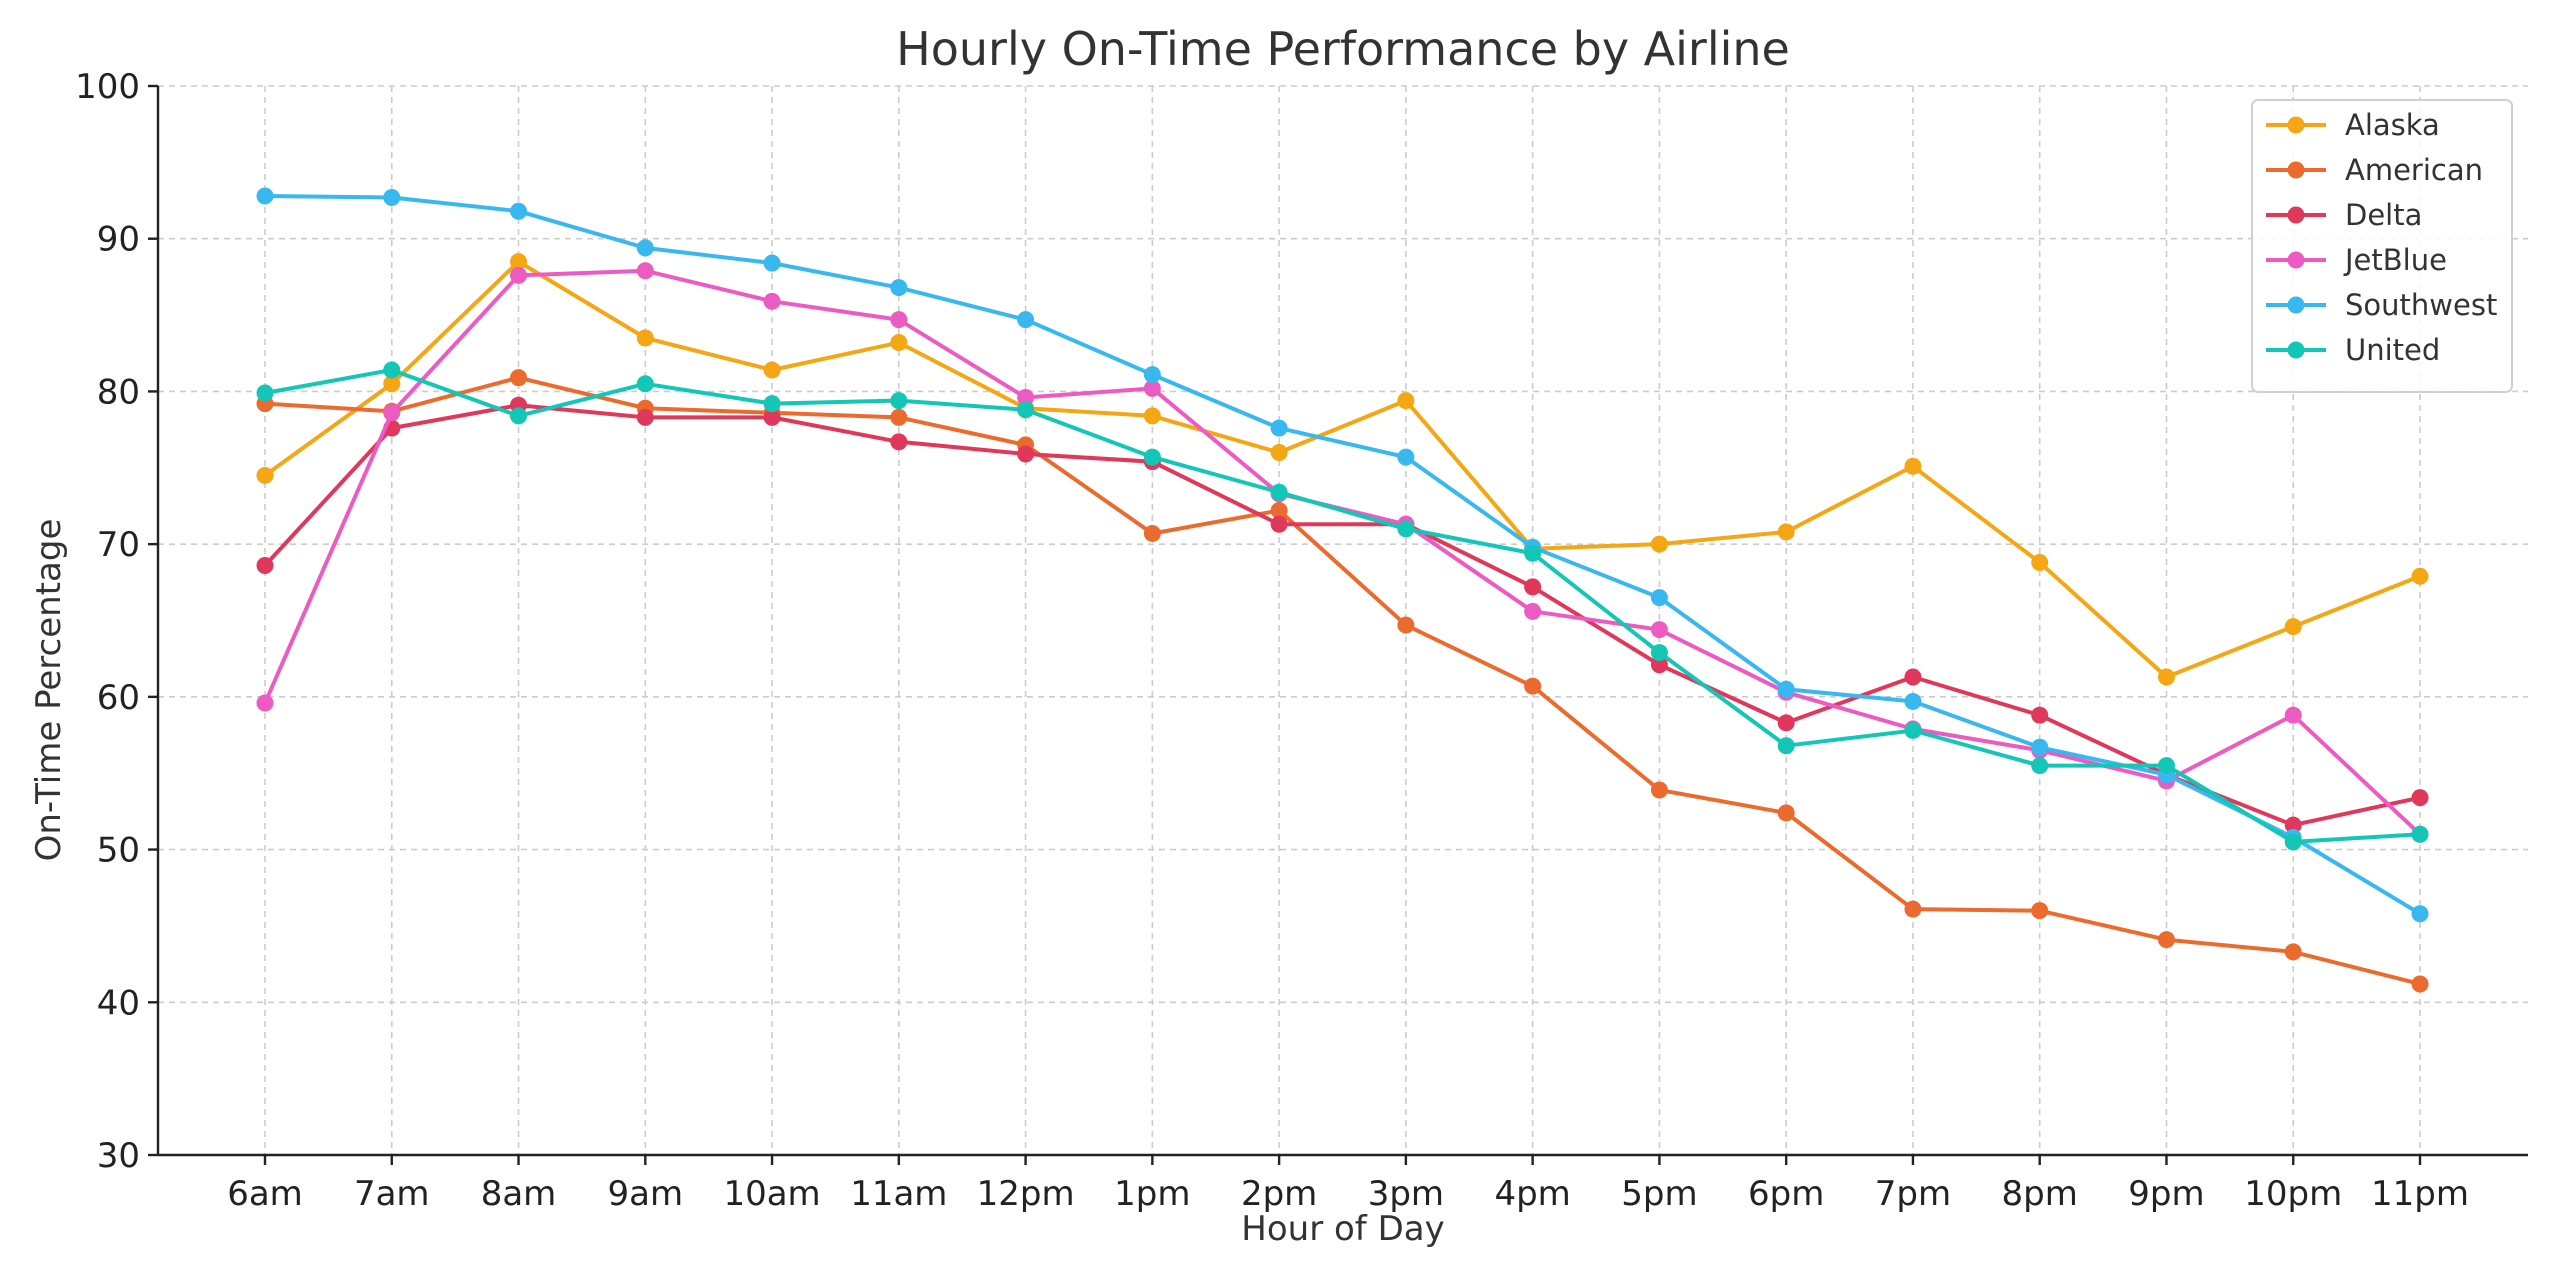 This screenshot has height=1280, width=2560. What do you see at coordinates (118, 851) in the screenshot?
I see `y-tick-label: 50` at bounding box center [118, 851].